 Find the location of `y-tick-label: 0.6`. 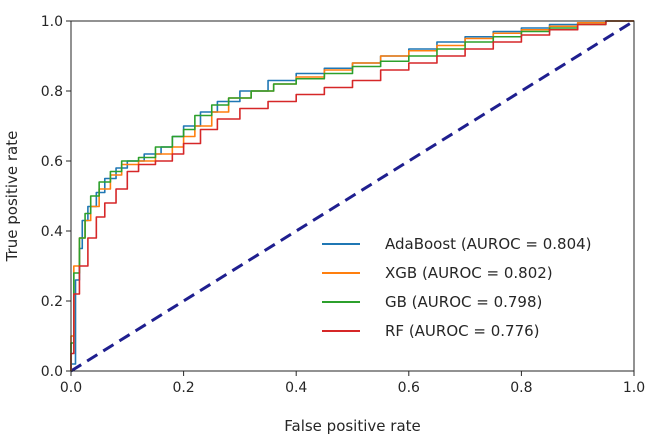

y-tick-label: 0.6 is located at coordinates (52, 162).